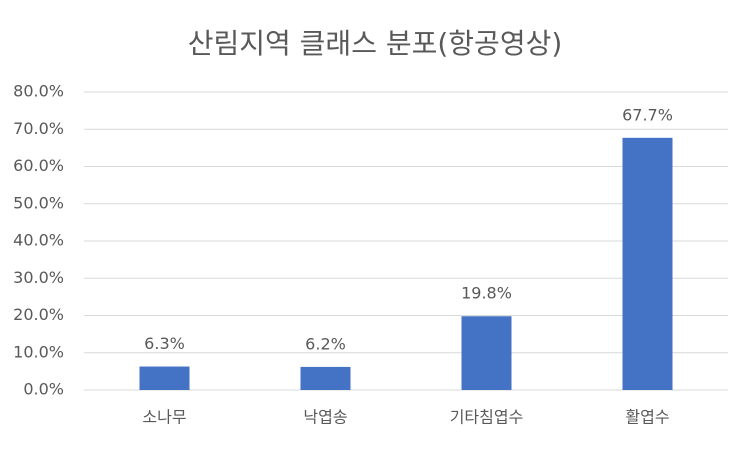  I want to click on y-tick-label: 70.0%, so click(38, 128).